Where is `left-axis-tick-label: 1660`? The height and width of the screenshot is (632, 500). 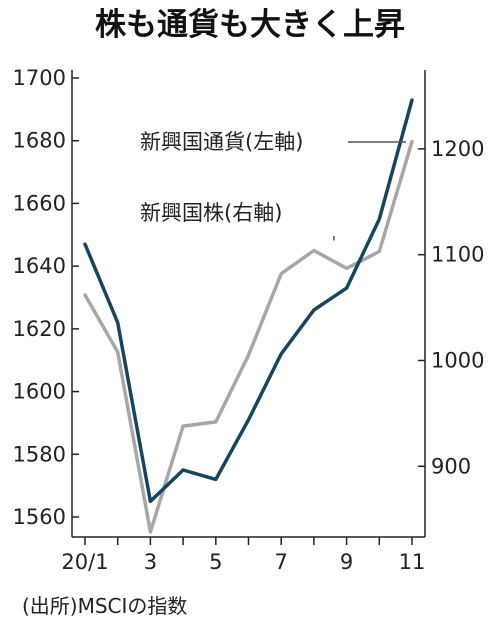 left-axis-tick-label: 1660 is located at coordinates (39, 203).